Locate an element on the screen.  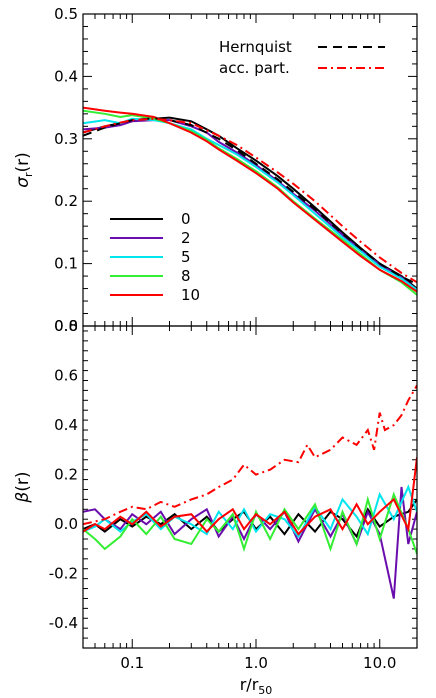
x-axis-label: r/r50 is located at coordinates (256, 686).